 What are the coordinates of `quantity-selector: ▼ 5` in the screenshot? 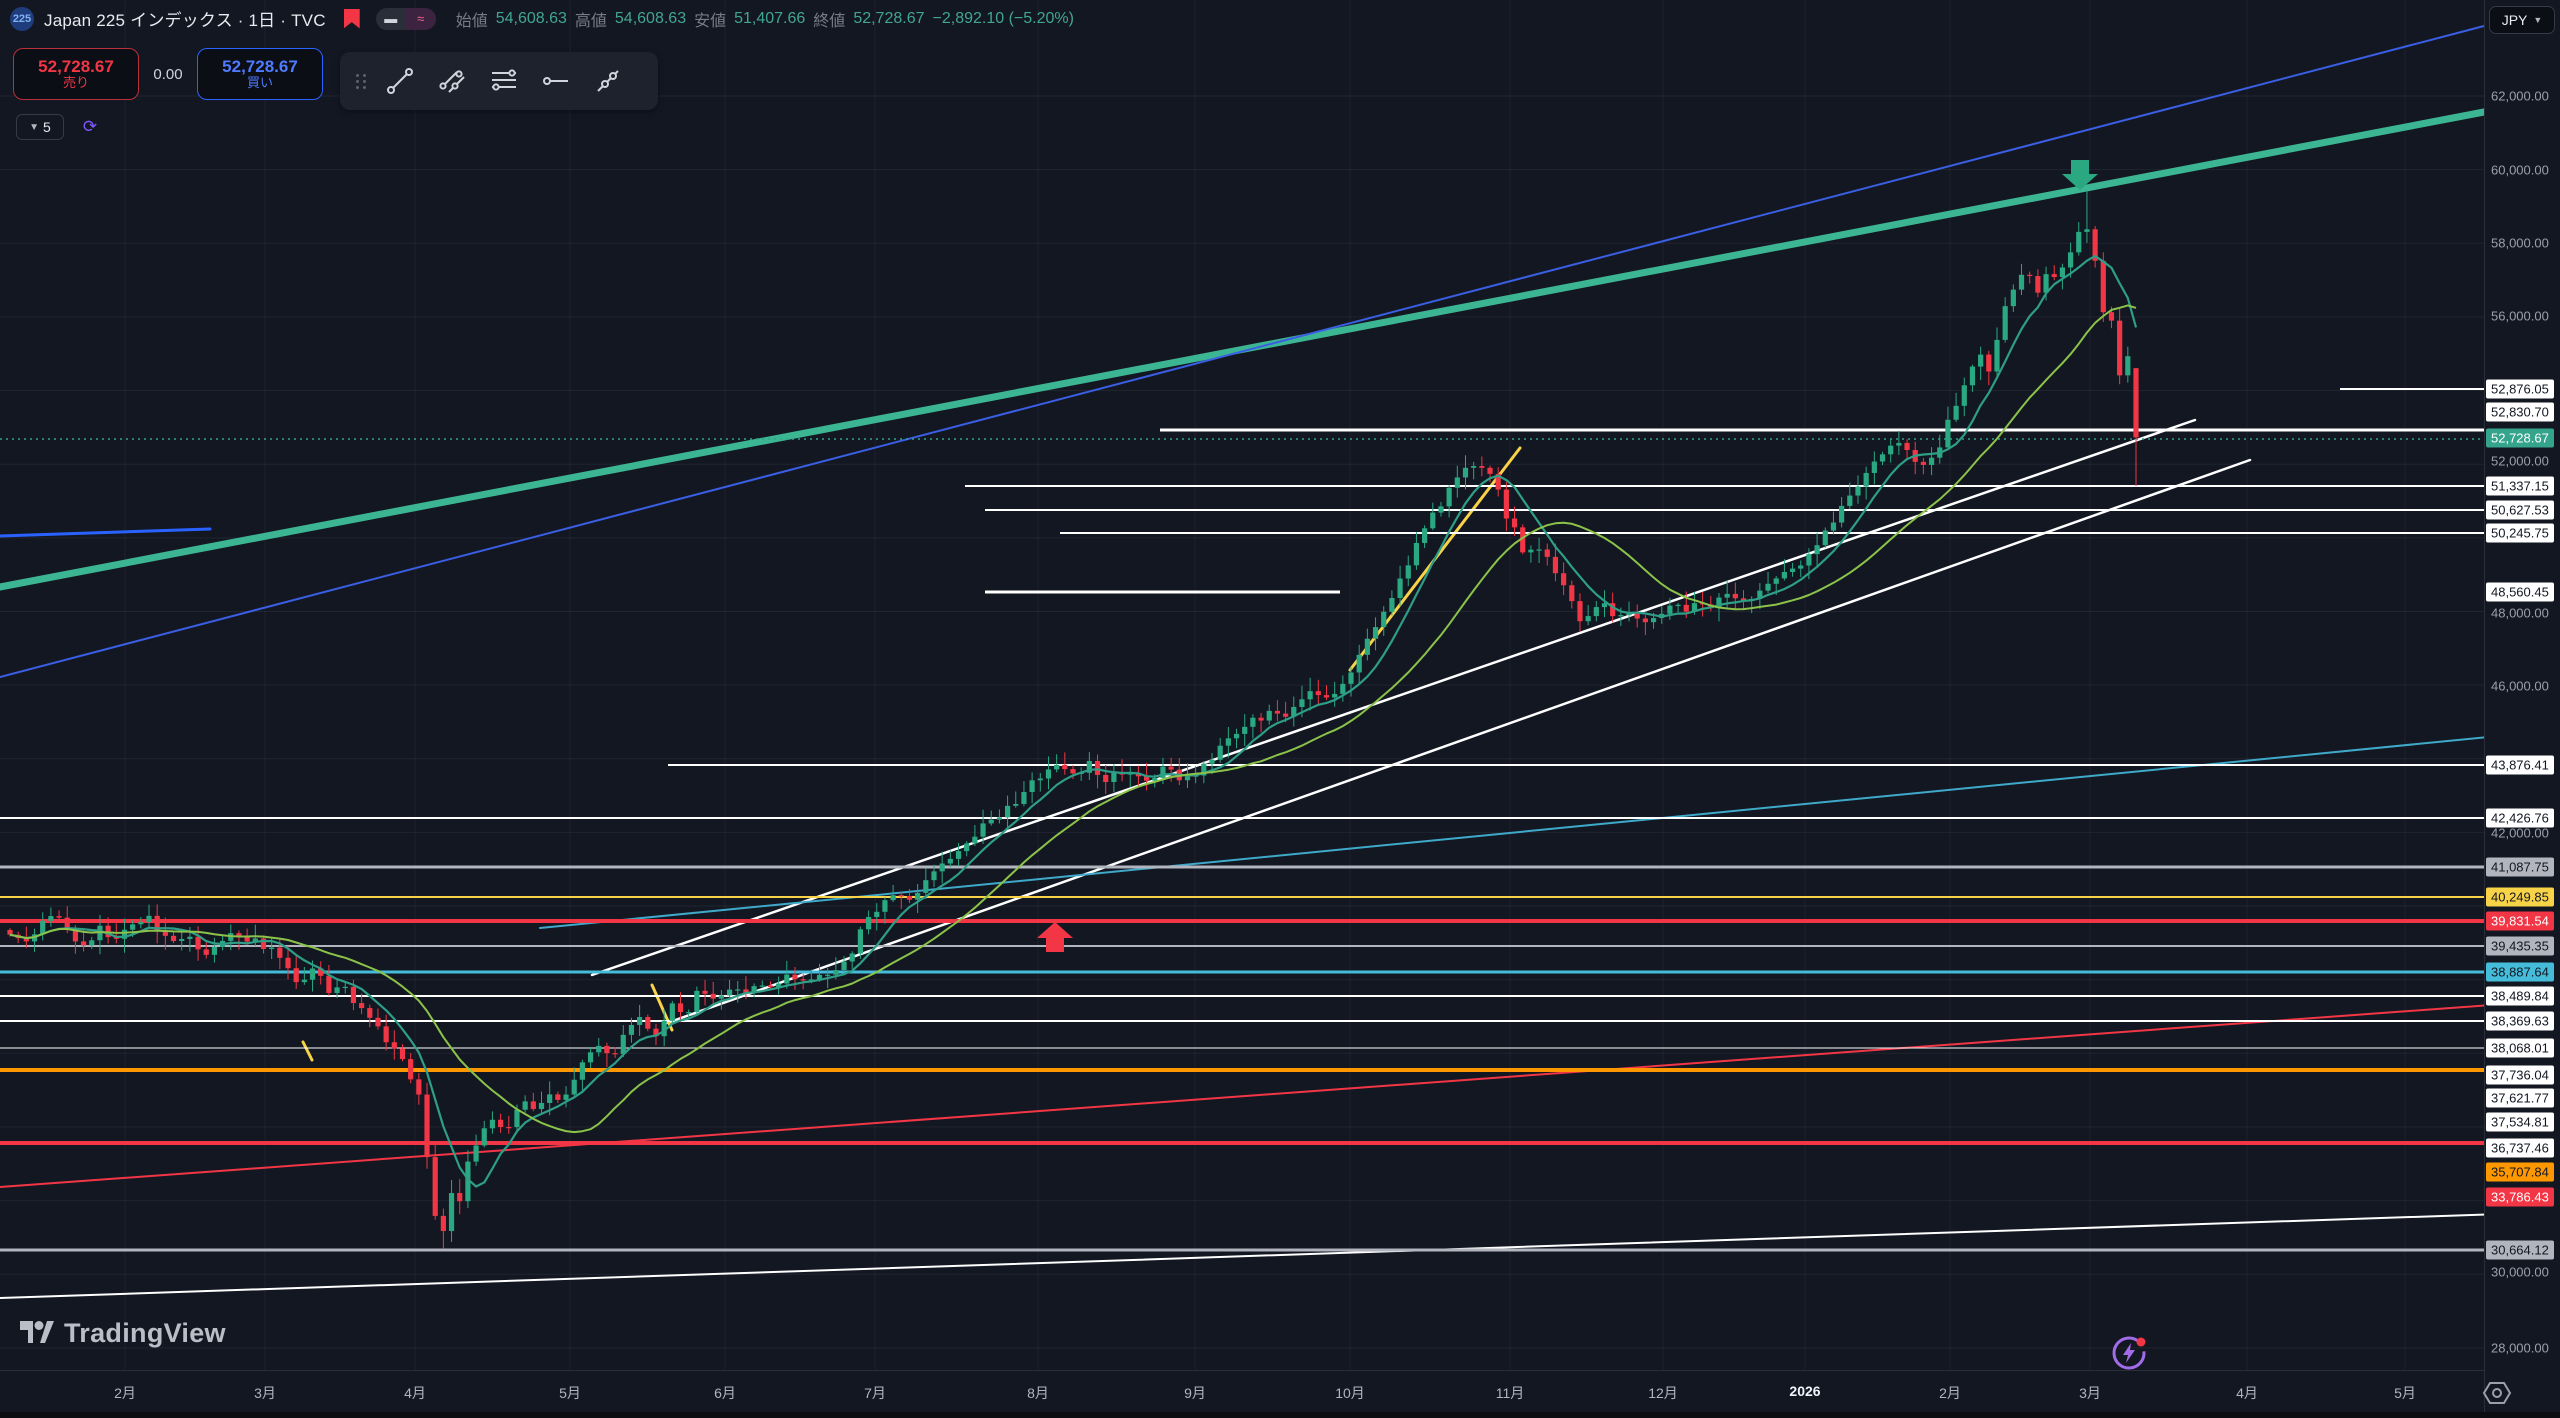 It's located at (40, 127).